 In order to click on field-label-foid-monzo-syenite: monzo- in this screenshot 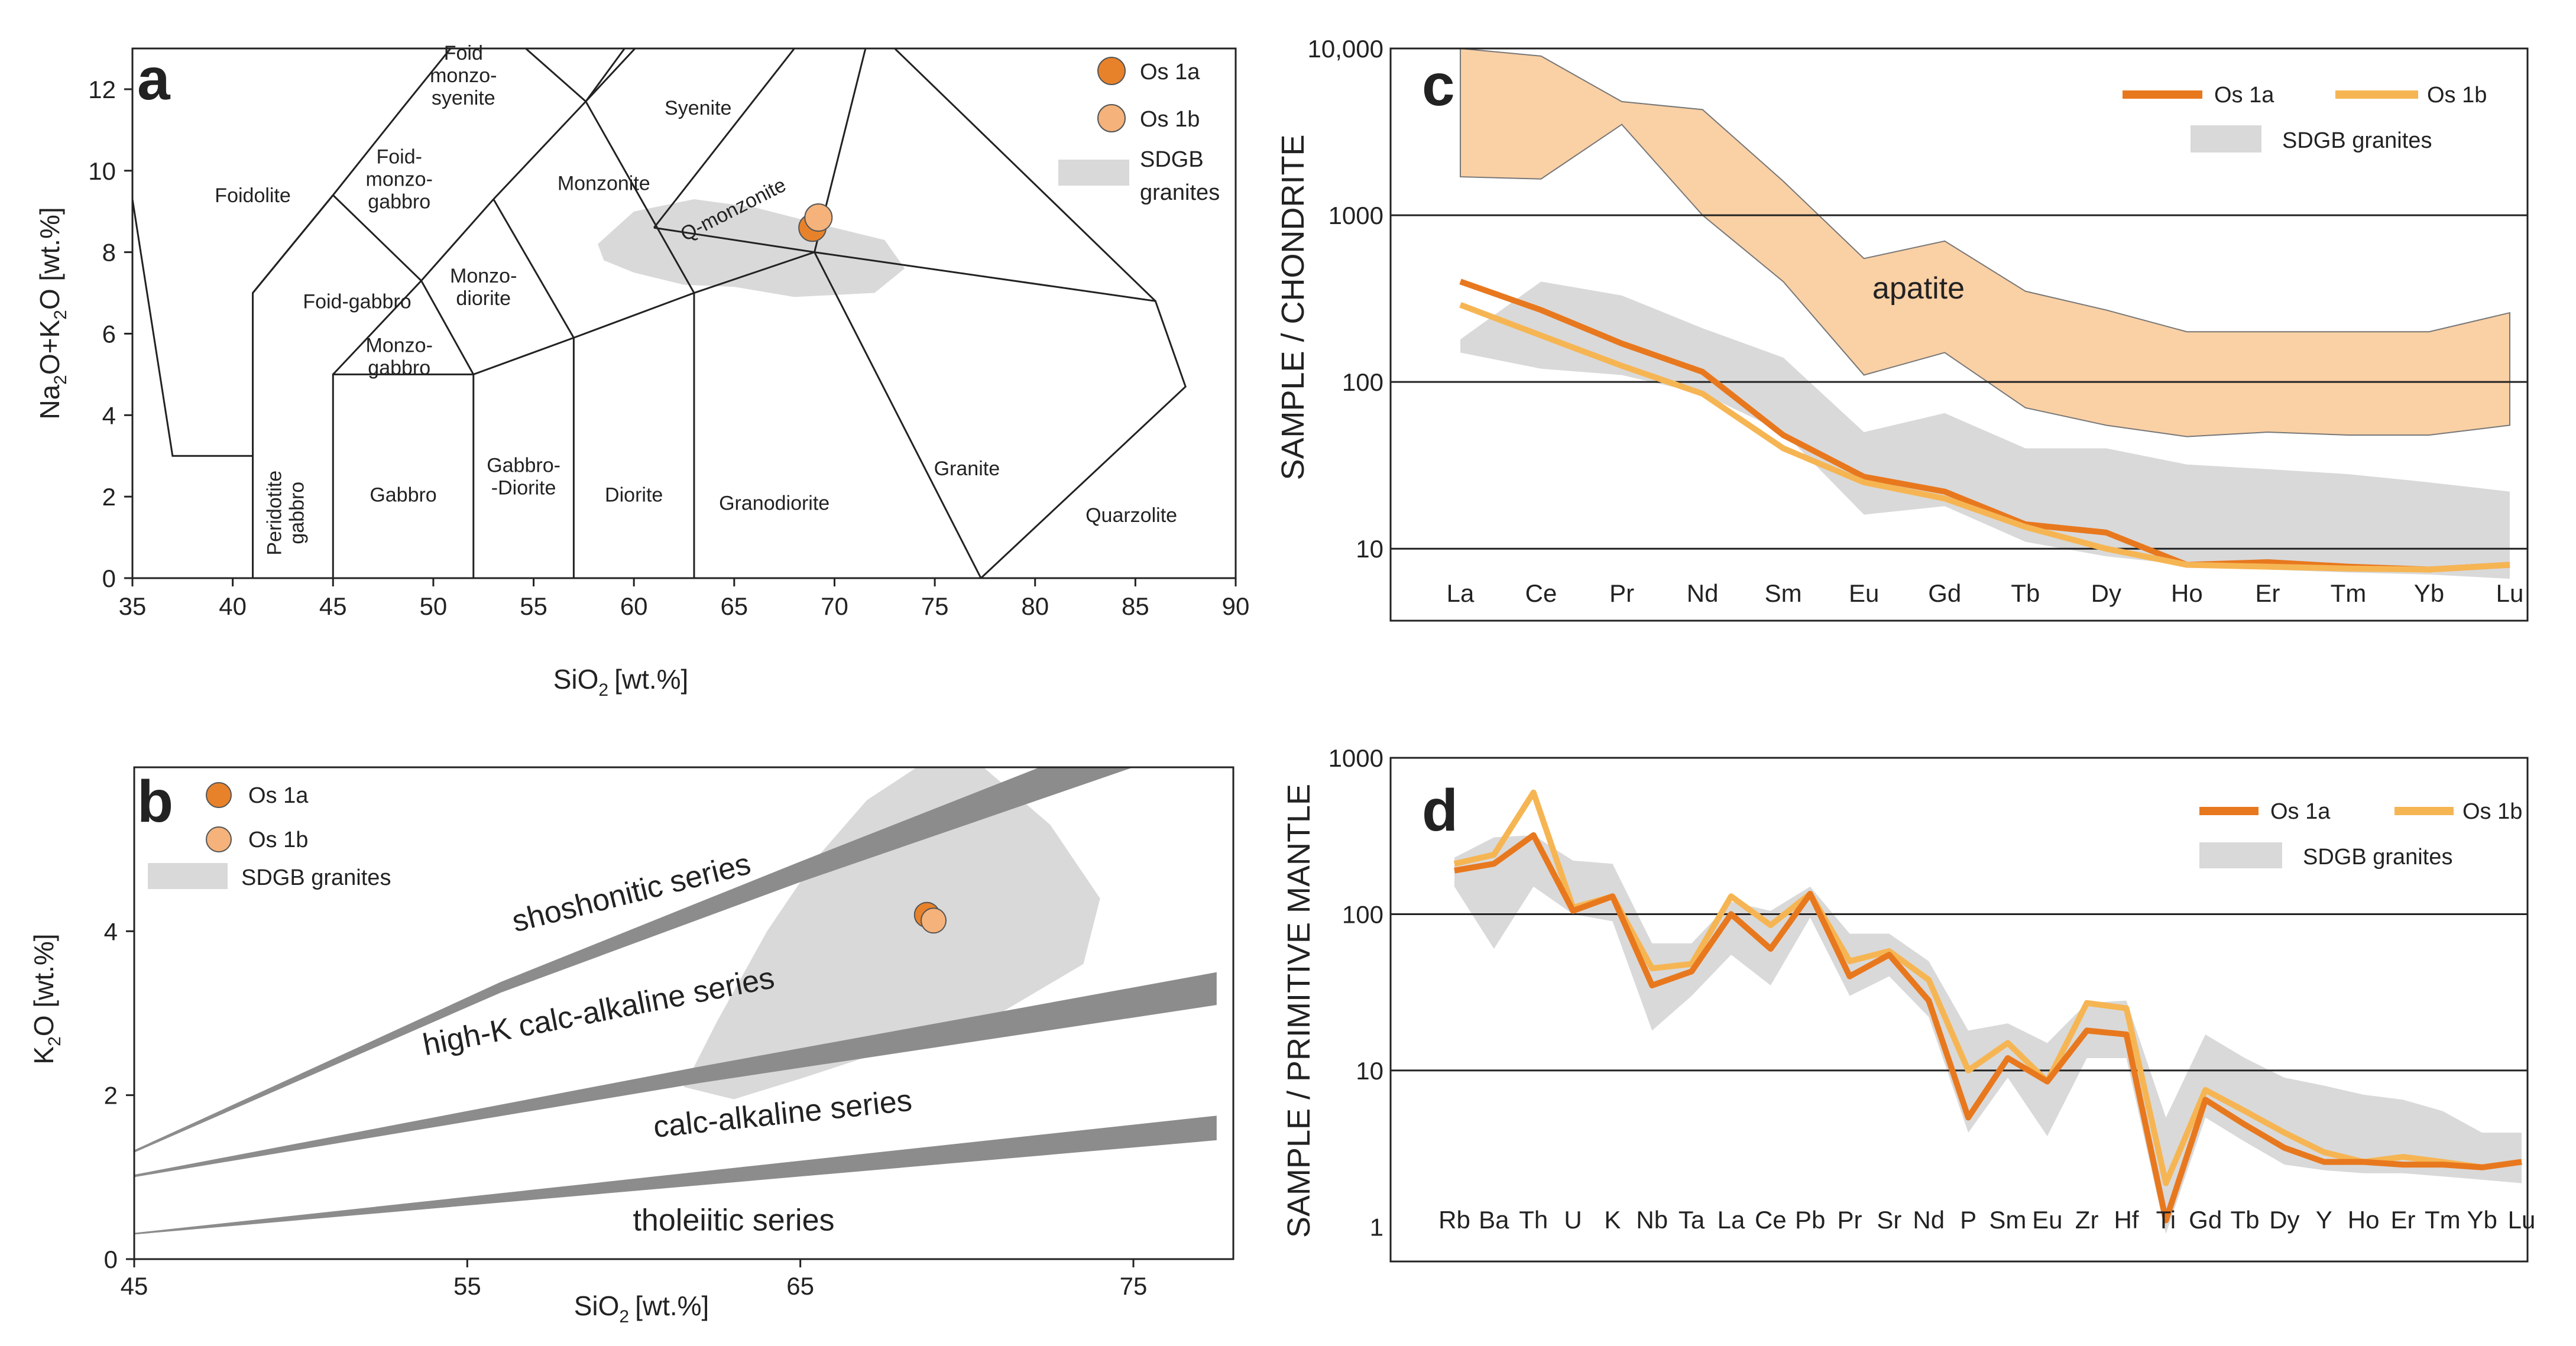, I will do `click(463, 76)`.